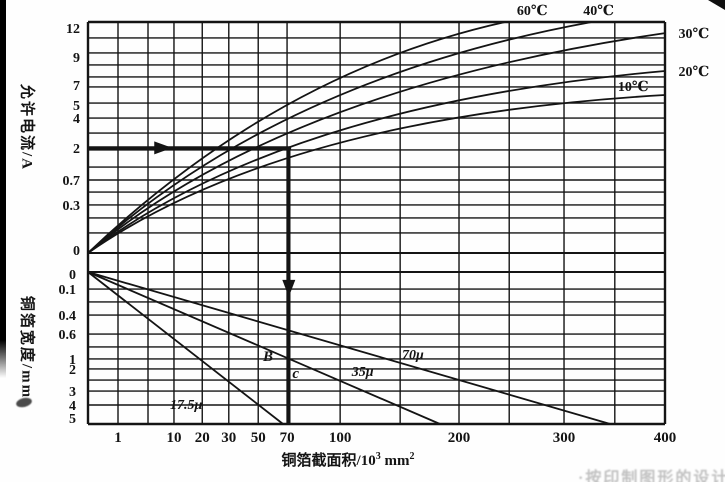 This screenshot has width=725, height=482. Describe the element at coordinates (633, 87) in the screenshot. I see `temp-curve-label-10c: 10℃` at that location.